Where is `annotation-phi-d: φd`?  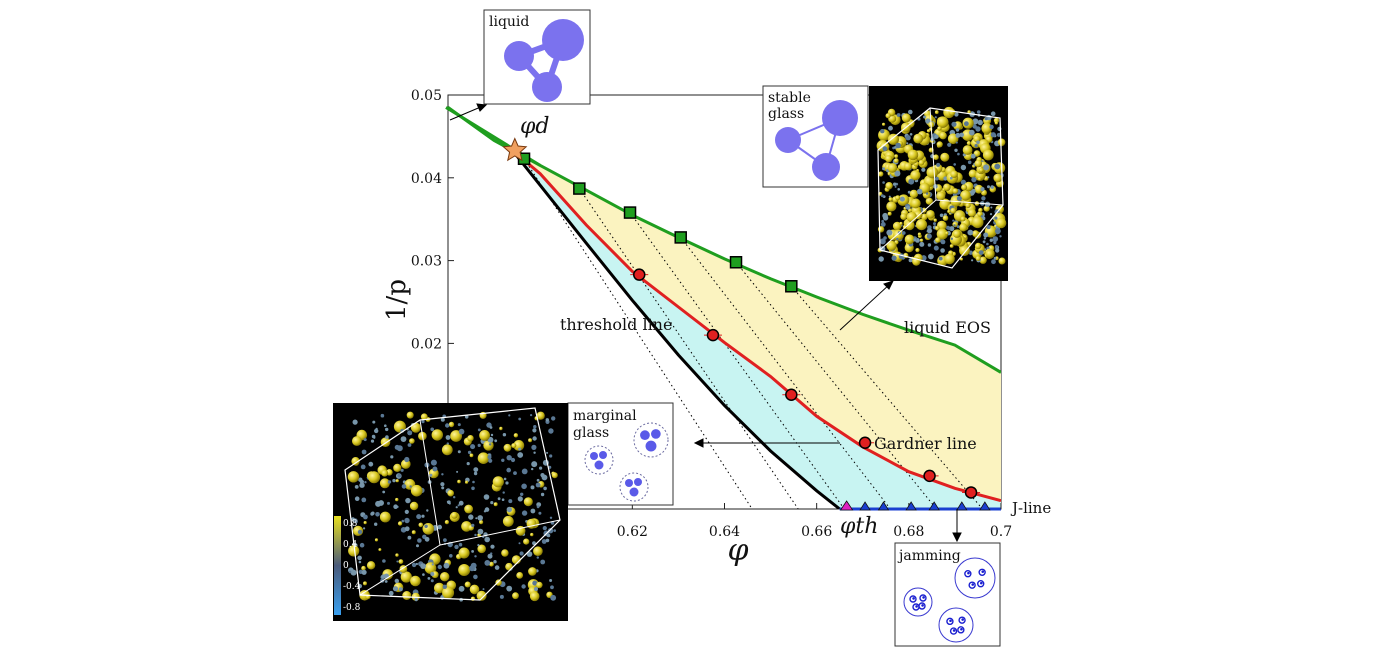
annotation-phi-d: φd is located at coordinates (535, 126).